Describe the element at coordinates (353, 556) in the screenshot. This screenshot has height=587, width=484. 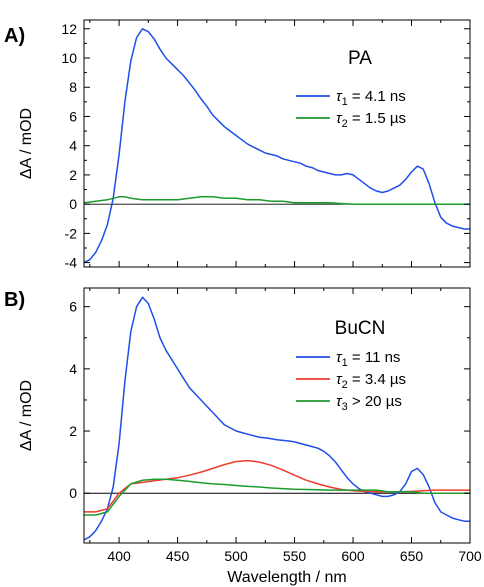
I see `x-tick-label: 600` at that location.